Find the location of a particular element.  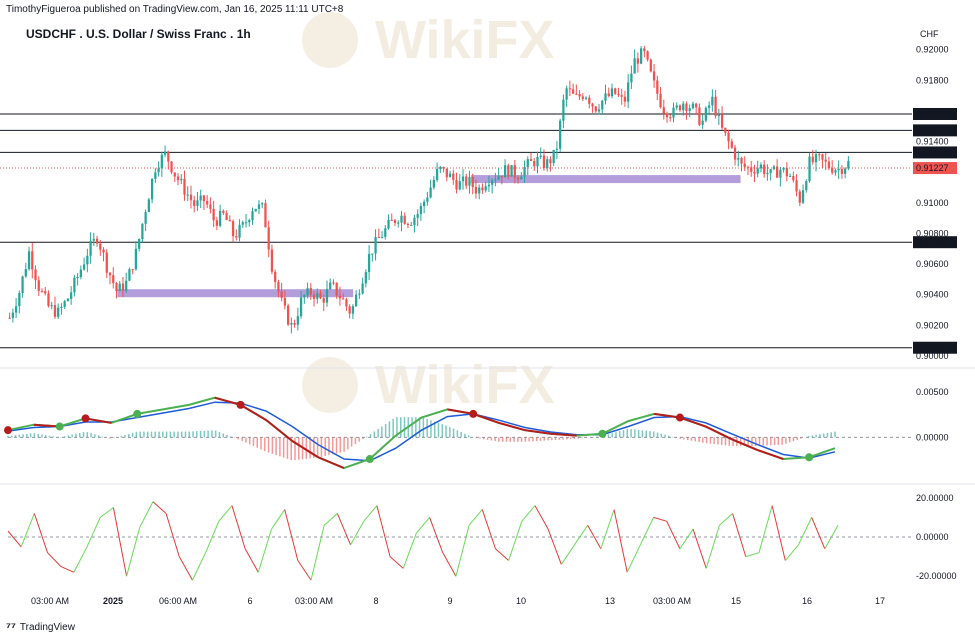

time-axis-tick: 06:00 AM is located at coordinates (178, 601).